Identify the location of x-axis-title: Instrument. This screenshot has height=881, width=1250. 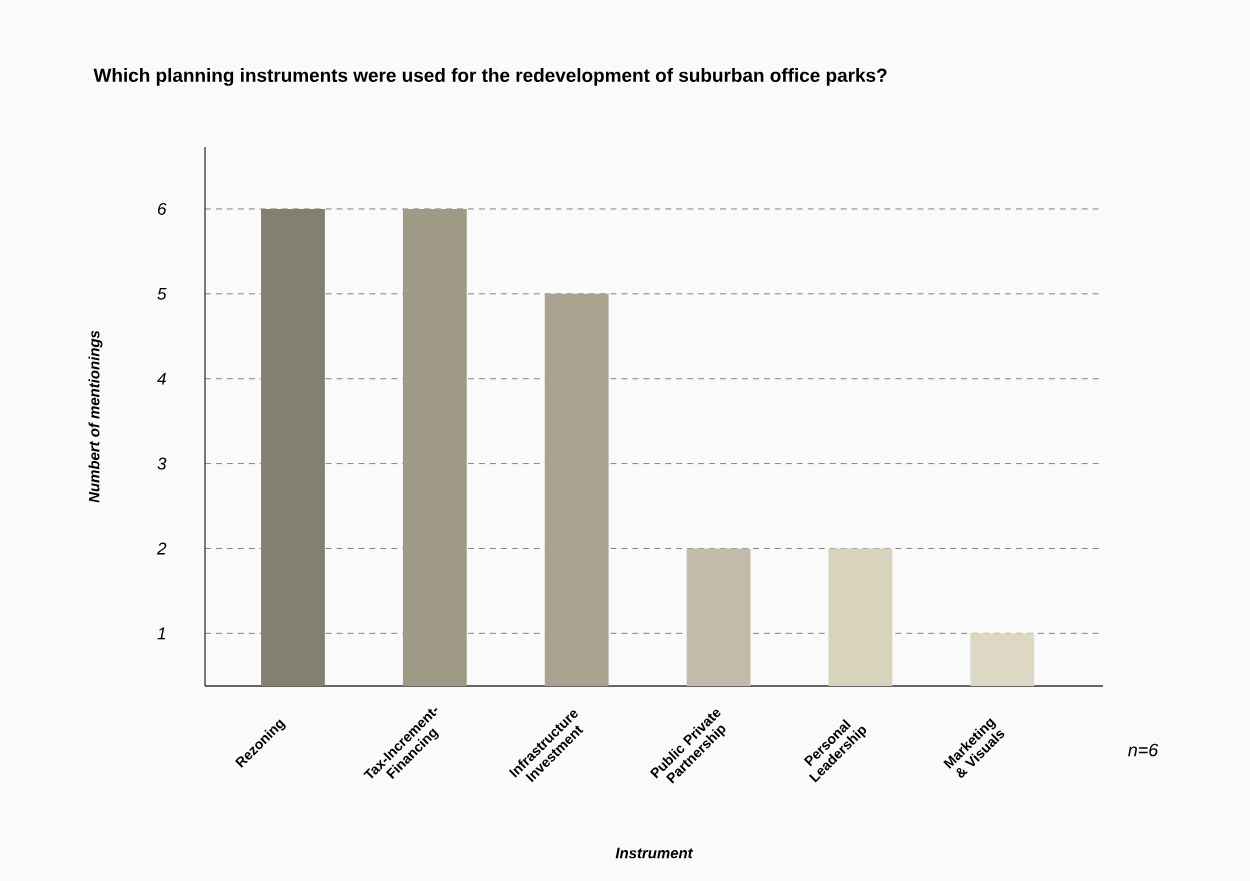
(654, 853).